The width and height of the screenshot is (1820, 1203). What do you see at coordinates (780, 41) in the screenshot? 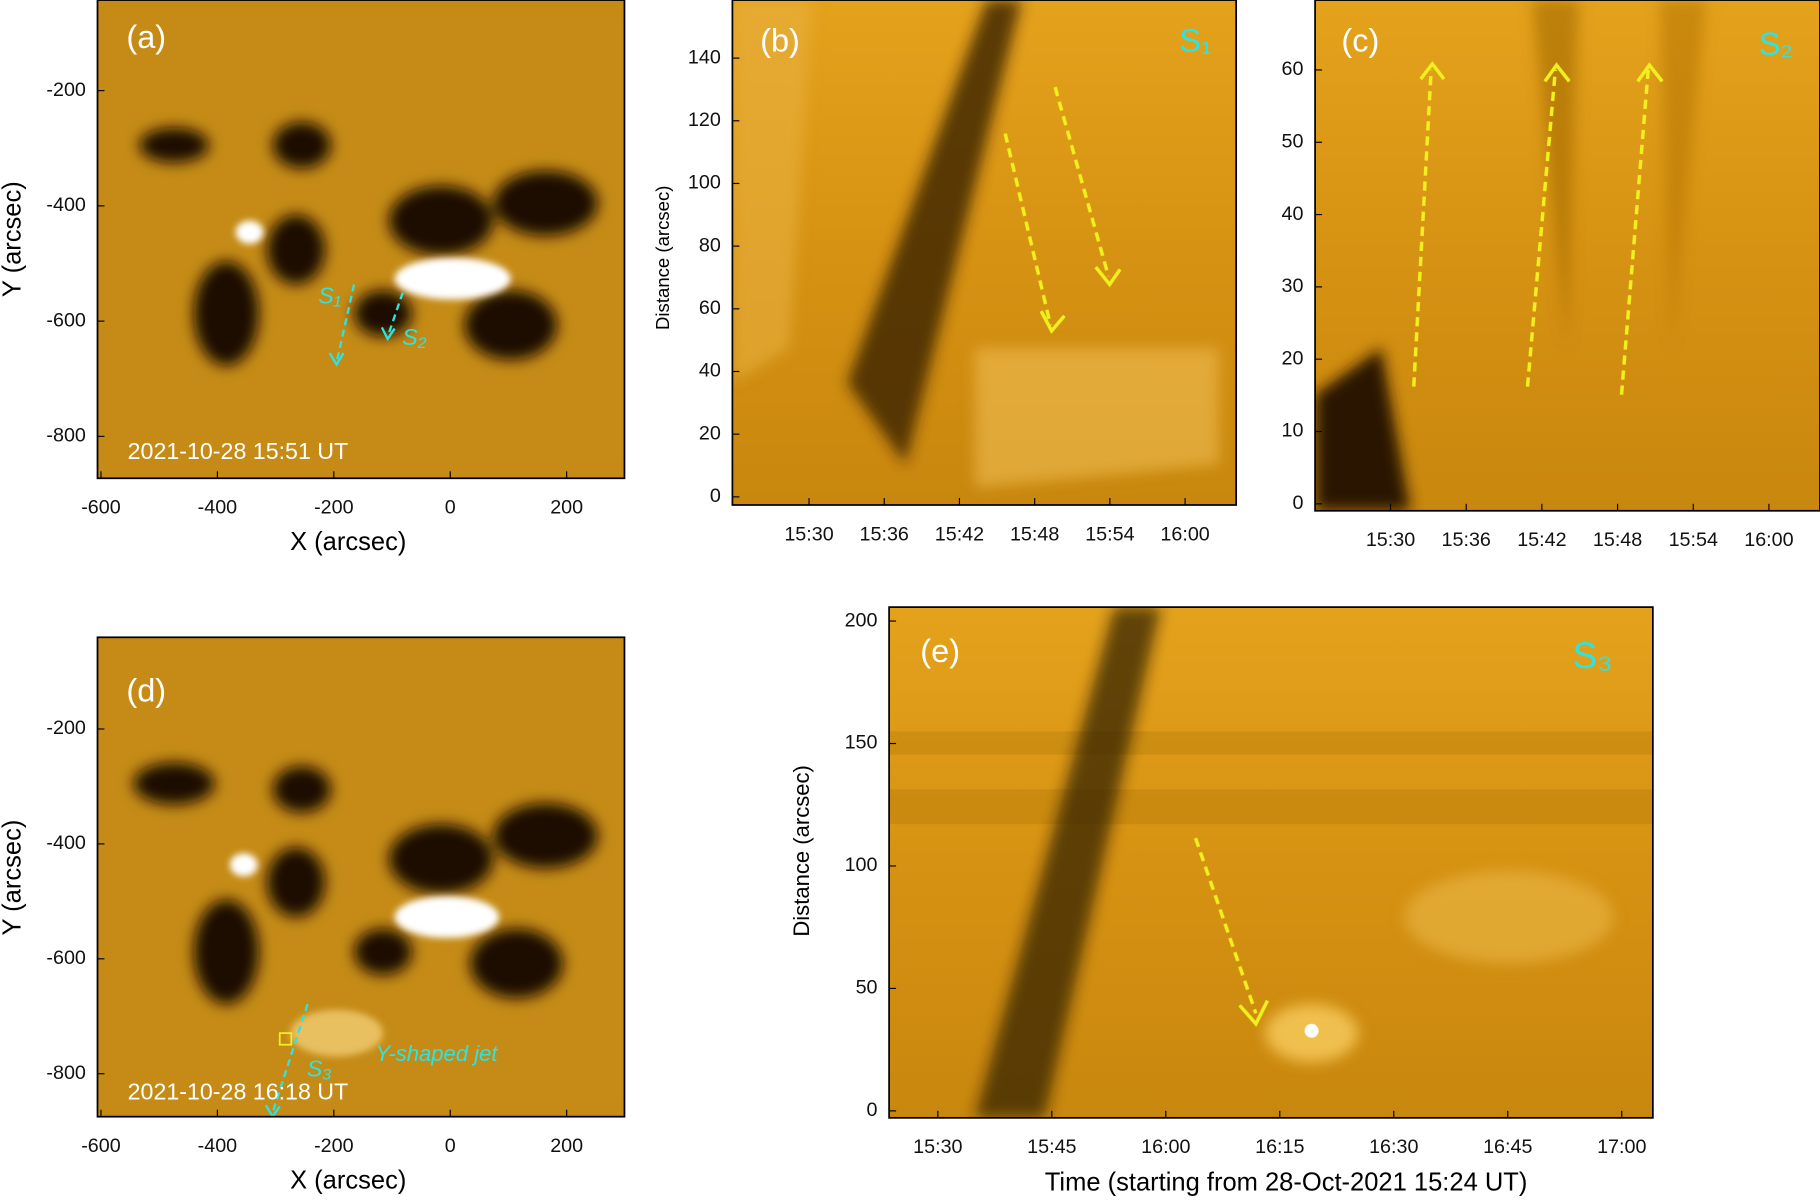
I see `panel-label: (b)` at bounding box center [780, 41].